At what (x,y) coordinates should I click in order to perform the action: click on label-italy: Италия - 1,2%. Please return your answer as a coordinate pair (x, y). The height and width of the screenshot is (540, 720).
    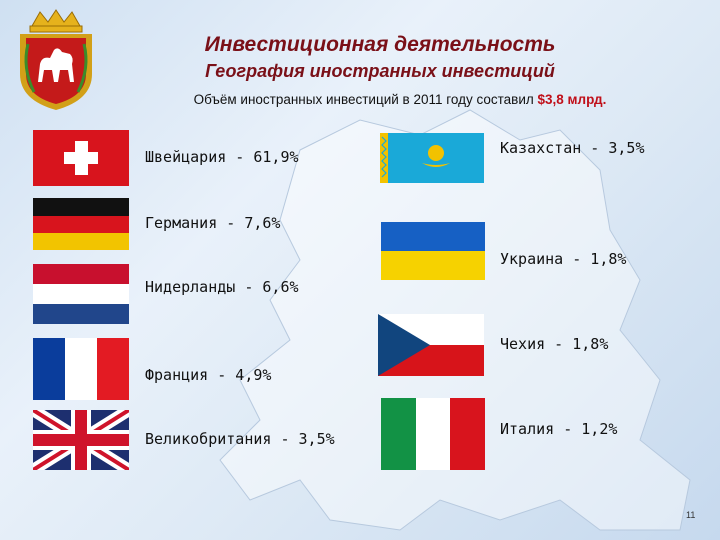
    Looking at the image, I should click on (559, 429).